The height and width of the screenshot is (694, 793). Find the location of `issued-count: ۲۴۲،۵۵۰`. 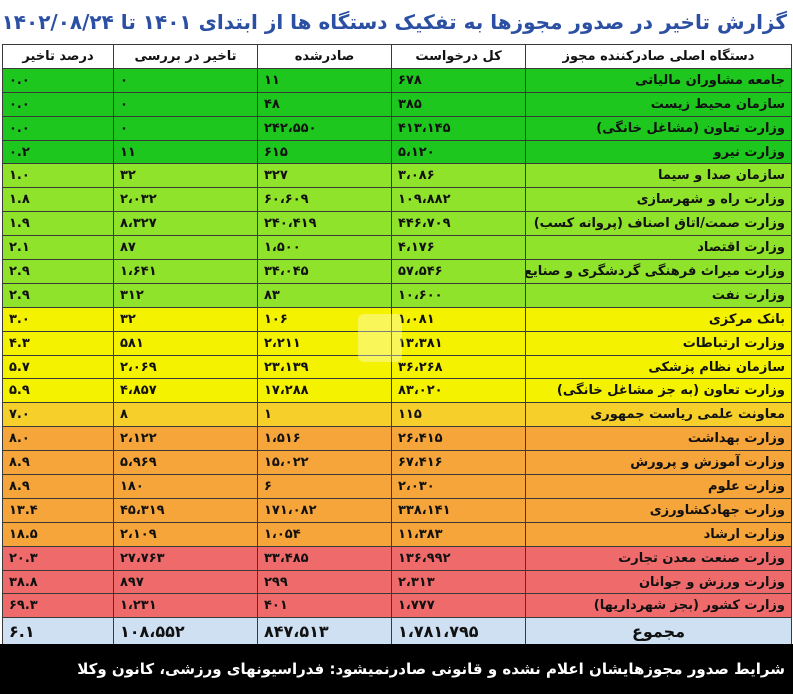

issued-count: ۲۴۲،۵۵۰ is located at coordinates (324, 128).